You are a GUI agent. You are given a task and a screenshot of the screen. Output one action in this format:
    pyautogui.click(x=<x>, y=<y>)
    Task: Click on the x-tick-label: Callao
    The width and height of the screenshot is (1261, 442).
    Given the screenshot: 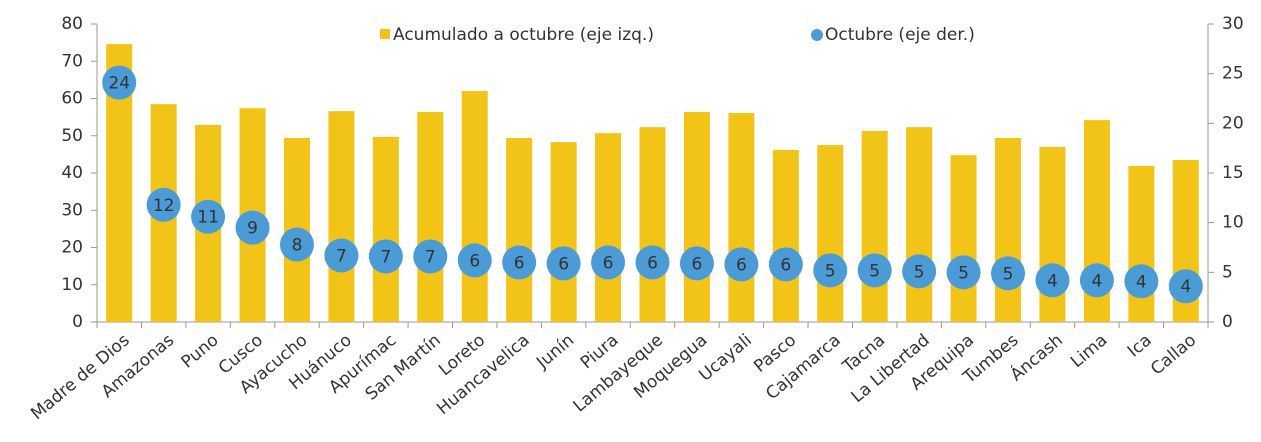 What is the action you would take?
    pyautogui.click(x=1173, y=354)
    